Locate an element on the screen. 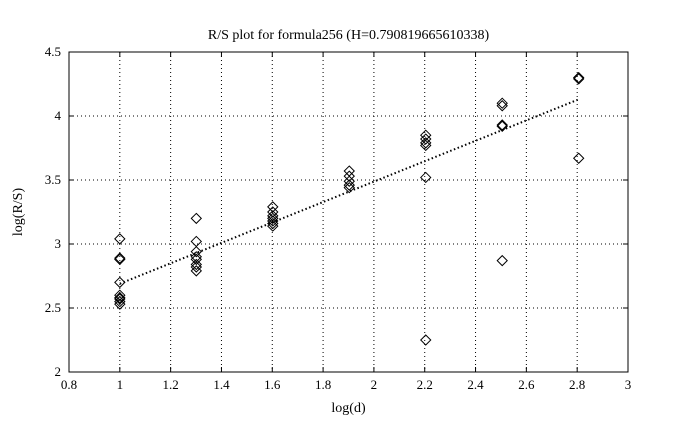  x-tick-label: 2.2 is located at coordinates (425, 384).